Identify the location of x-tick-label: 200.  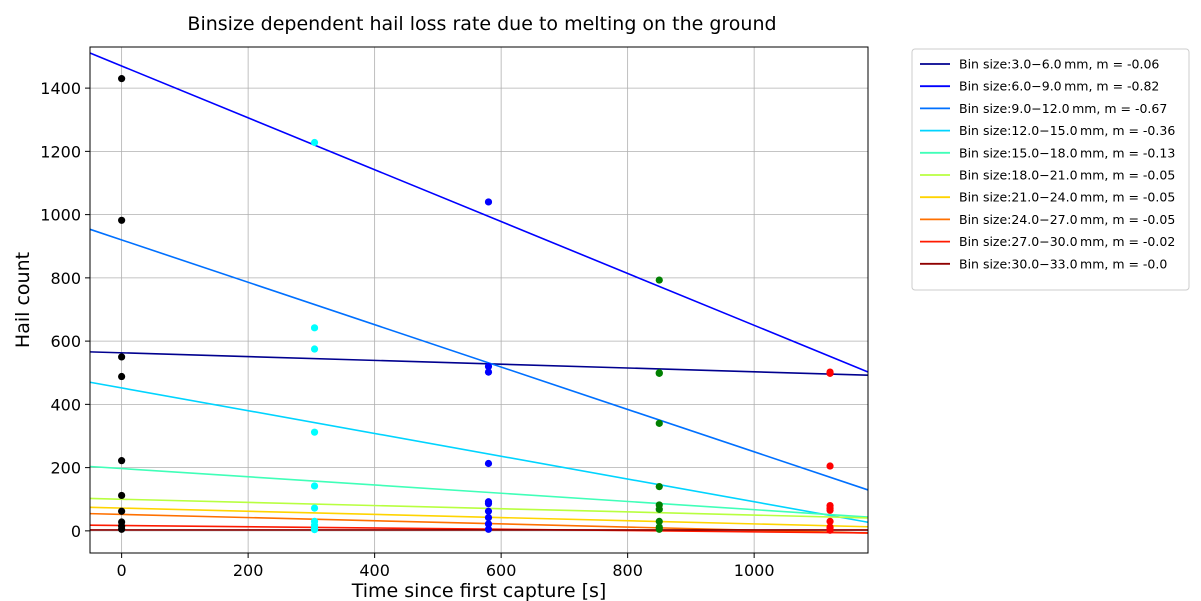
(248, 570).